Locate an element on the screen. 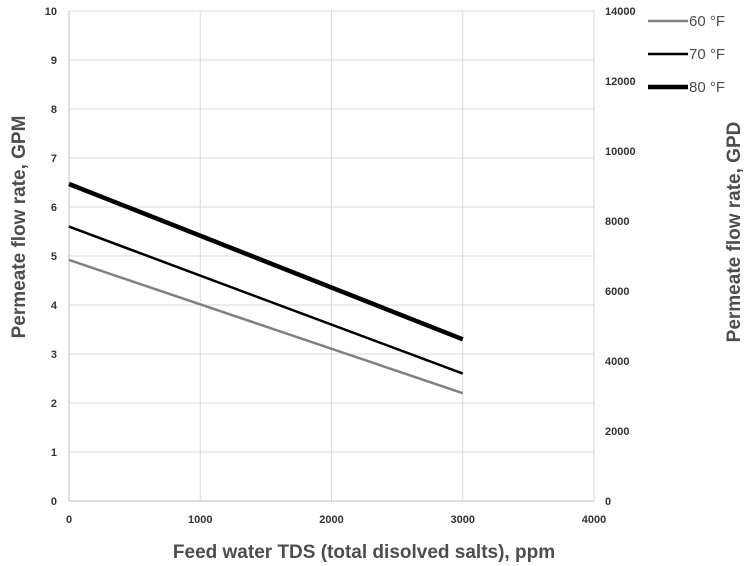 This screenshot has width=746, height=566. y-tick-label: 10 is located at coordinates (51, 12).